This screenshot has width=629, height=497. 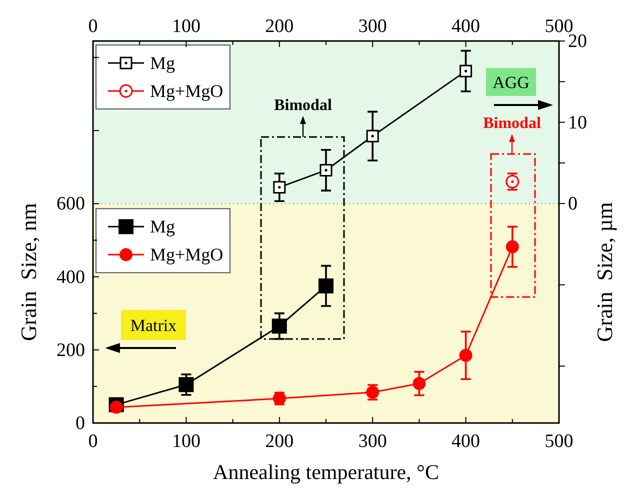 I want to click on y-tick-label: 400, so click(x=70, y=277).